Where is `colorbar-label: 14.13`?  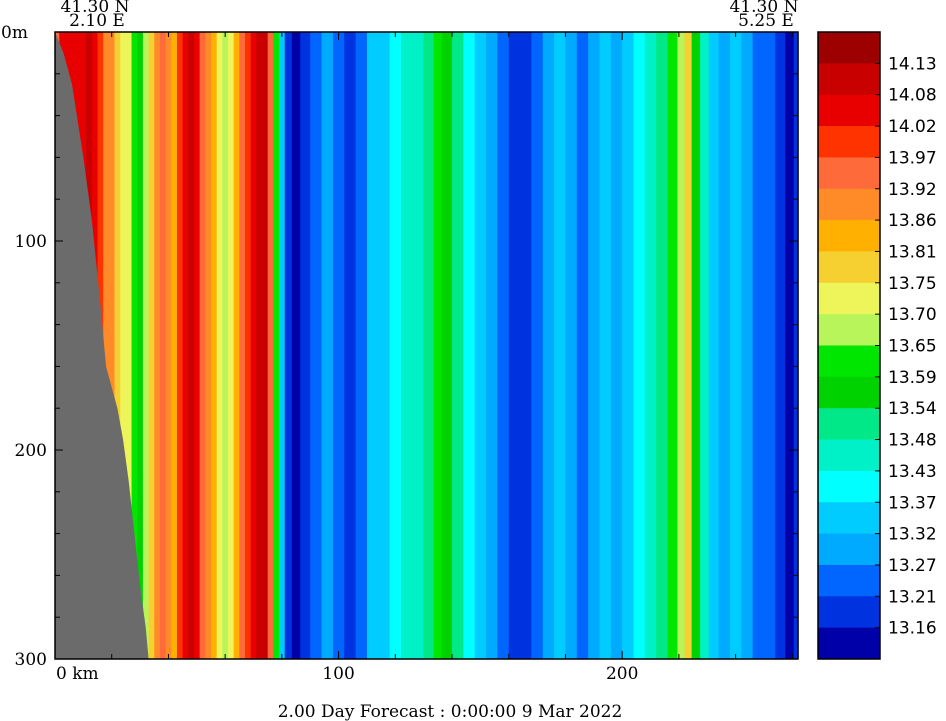
colorbar-label: 14.13 is located at coordinates (912, 64).